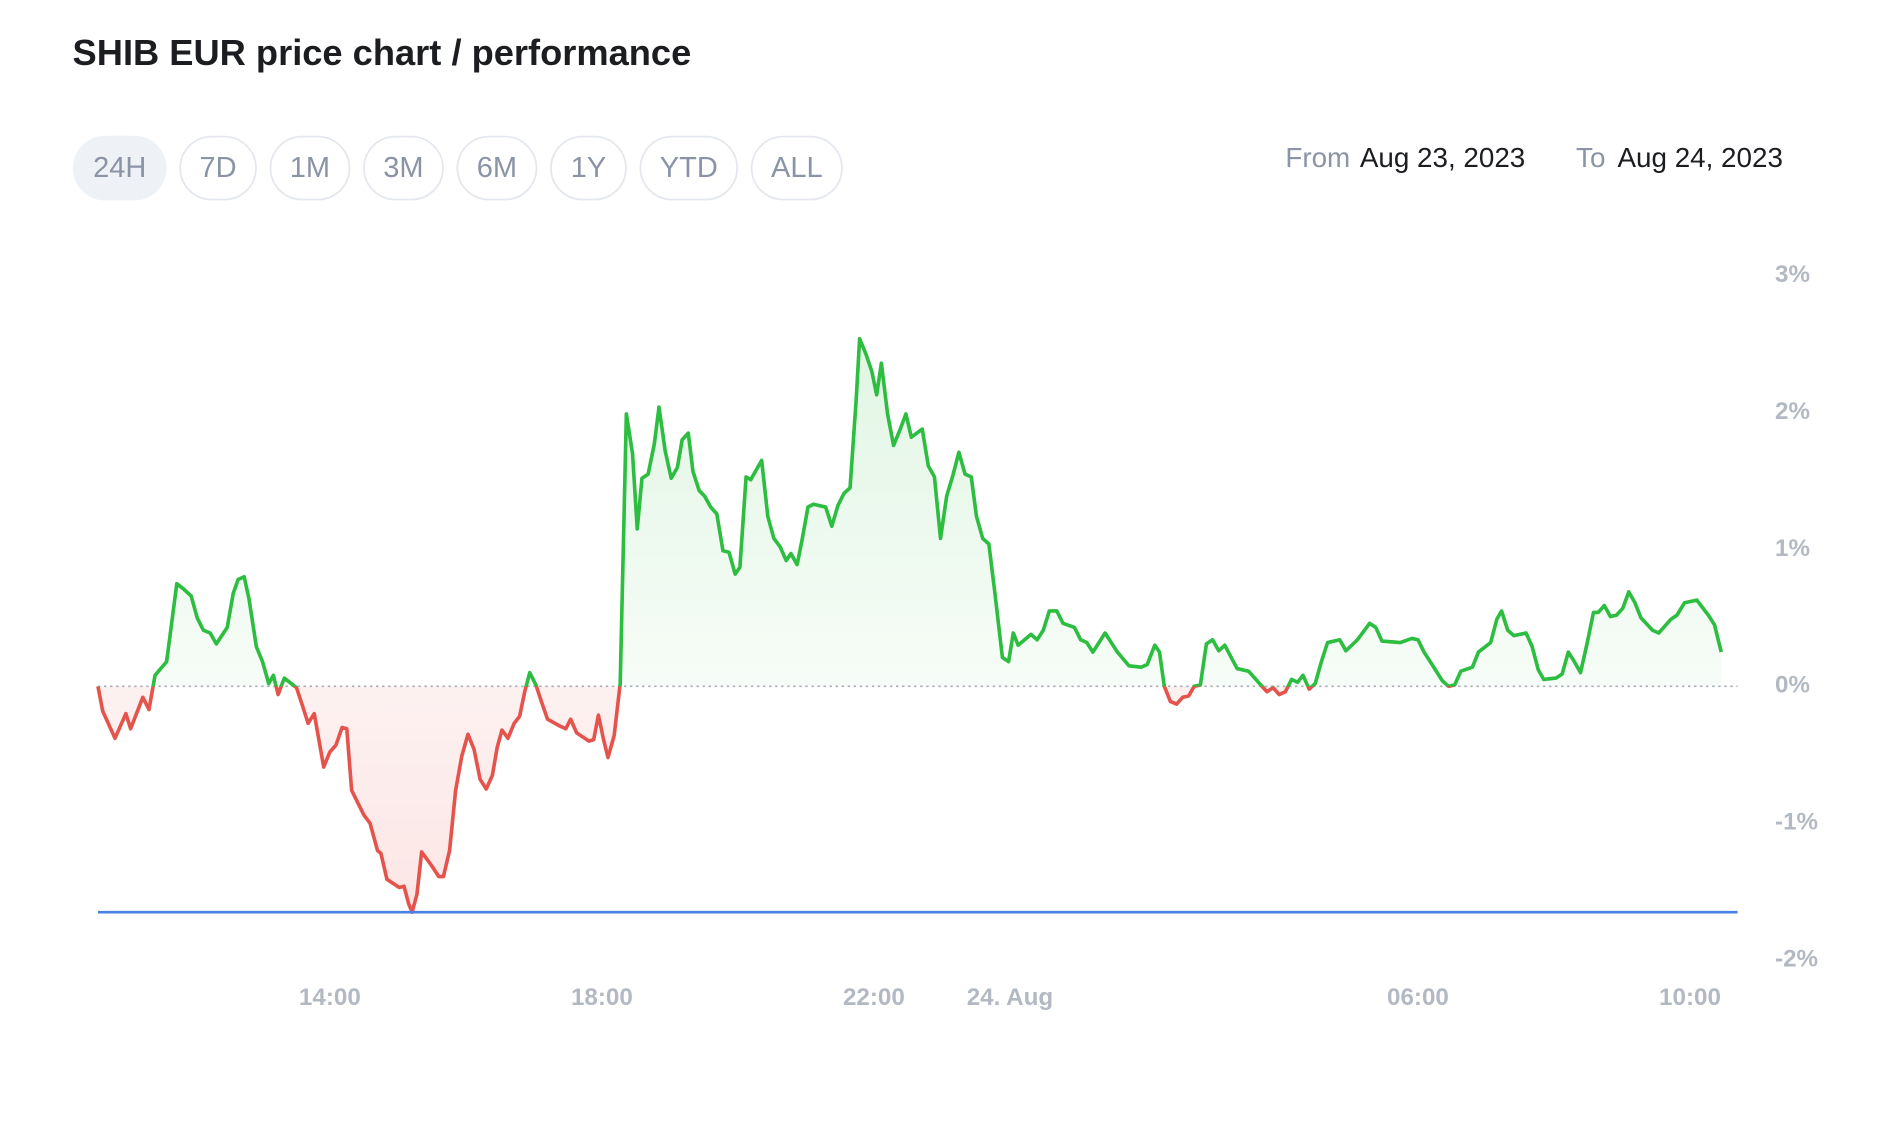 This screenshot has height=1140, width=1896. Describe the element at coordinates (1010, 997) in the screenshot. I see `x-tick-label: 24. Aug` at that location.